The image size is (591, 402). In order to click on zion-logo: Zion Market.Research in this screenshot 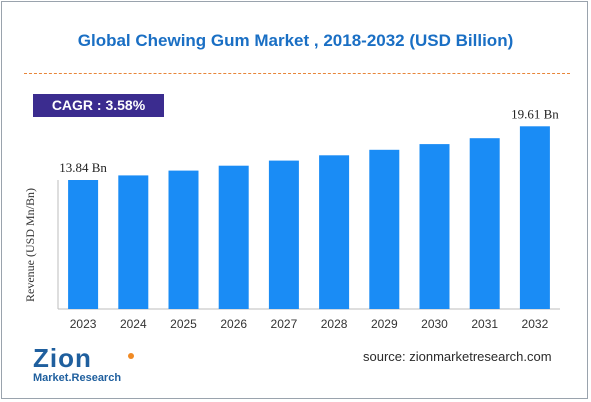, I will do `click(83, 369)`.